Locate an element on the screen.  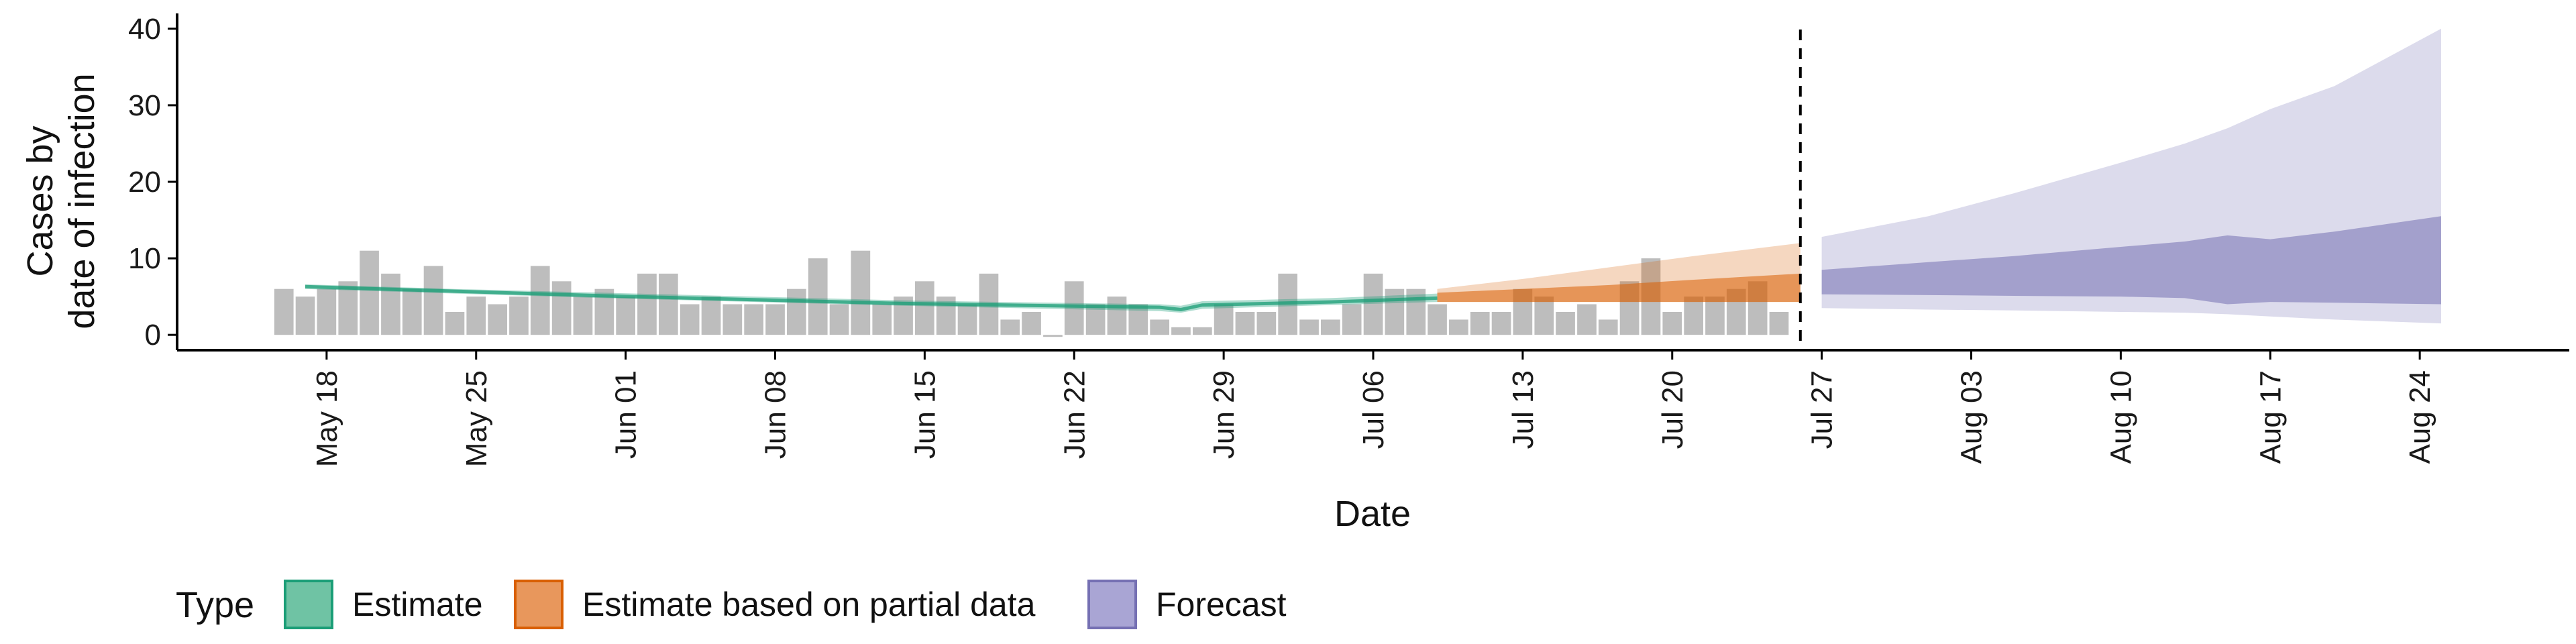
x-tick-label: Jun 29 is located at coordinates (1224, 414).